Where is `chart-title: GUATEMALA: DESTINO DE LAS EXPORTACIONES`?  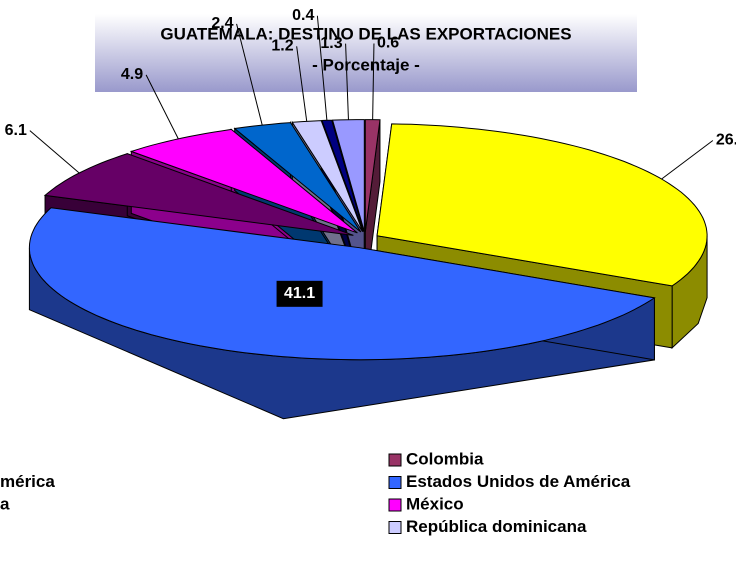
chart-title: GUATEMALA: DESTINO DE LAS EXPORTACIONES is located at coordinates (365, 33).